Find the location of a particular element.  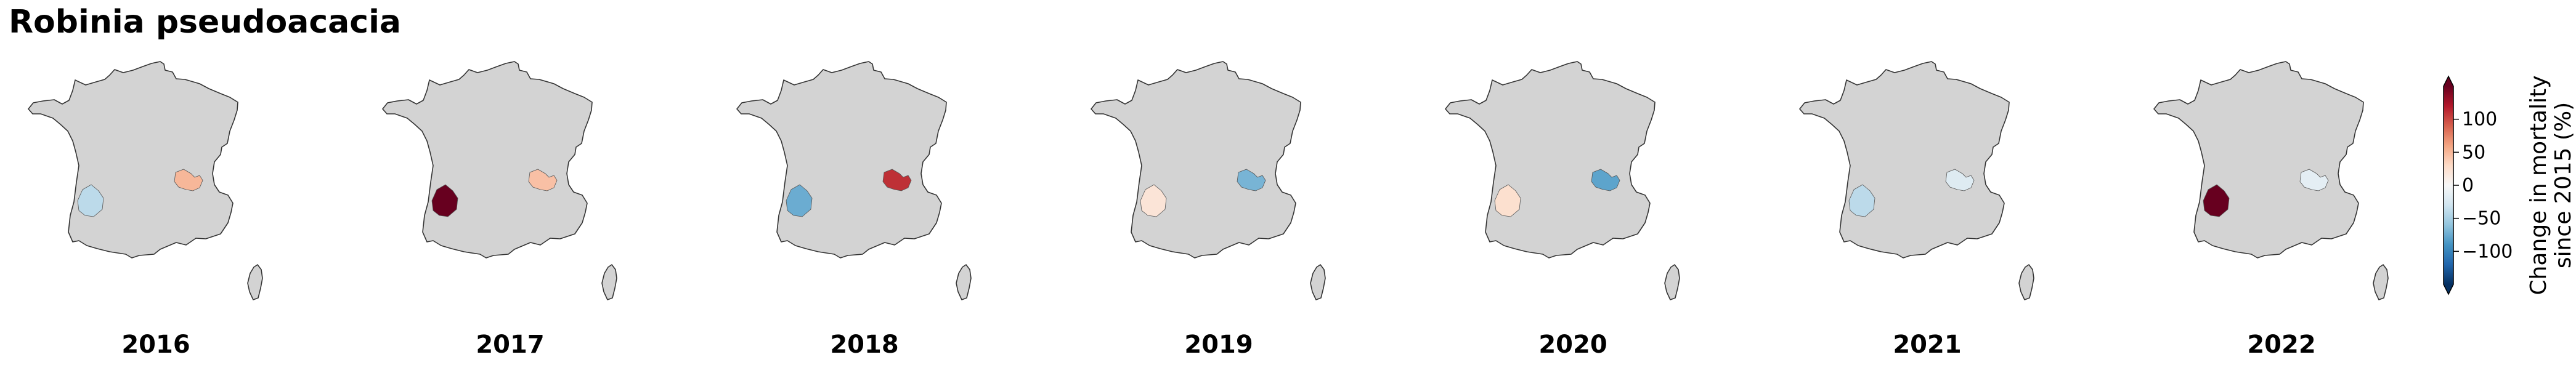

region-southwest-2020 is located at coordinates (1507, 200).